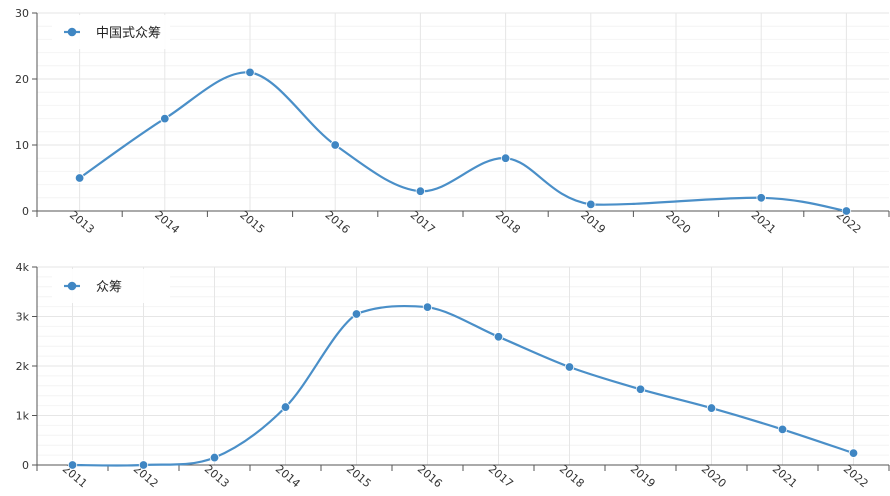  I want to click on legend: 众筹, so click(111, 286).